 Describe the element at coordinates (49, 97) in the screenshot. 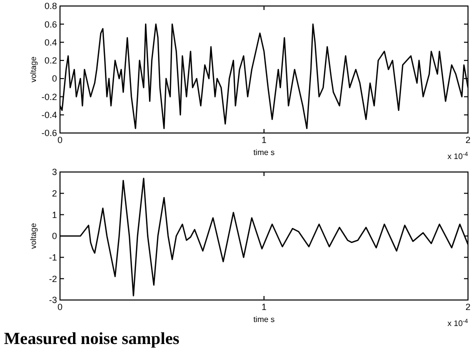

I see `y-tick-label: -0.2` at that location.